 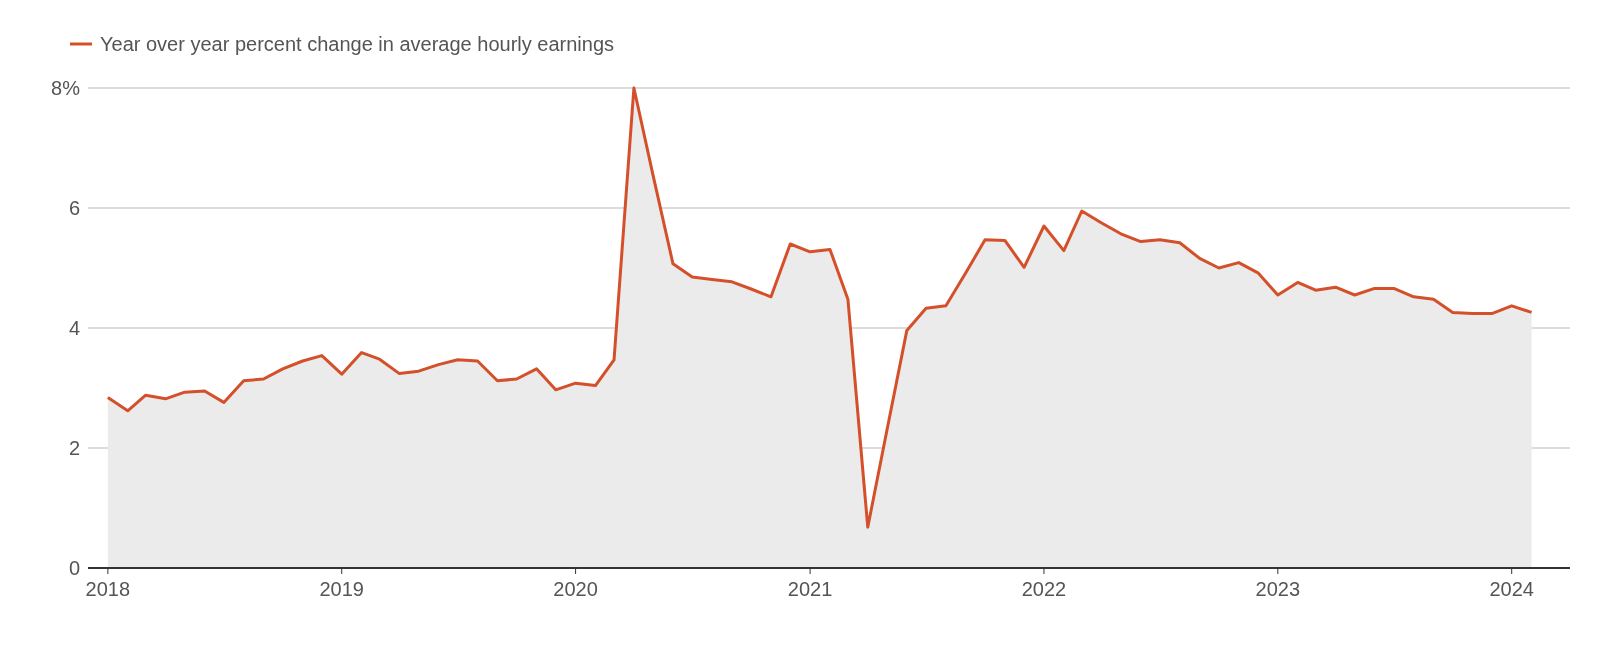 What do you see at coordinates (357, 44) in the screenshot?
I see `legend-label: Year over year percent change in average hourly earnings` at bounding box center [357, 44].